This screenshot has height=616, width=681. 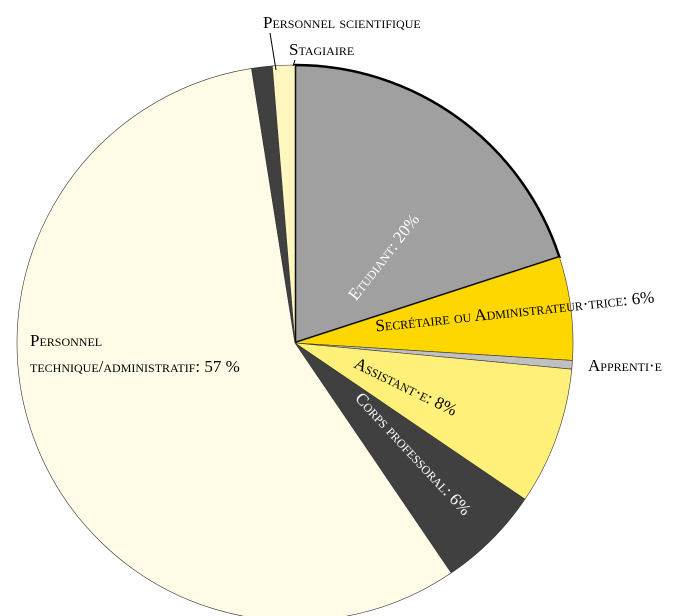 What do you see at coordinates (625, 365) in the screenshot?
I see `slice-label: Apprenti·e` at bounding box center [625, 365].